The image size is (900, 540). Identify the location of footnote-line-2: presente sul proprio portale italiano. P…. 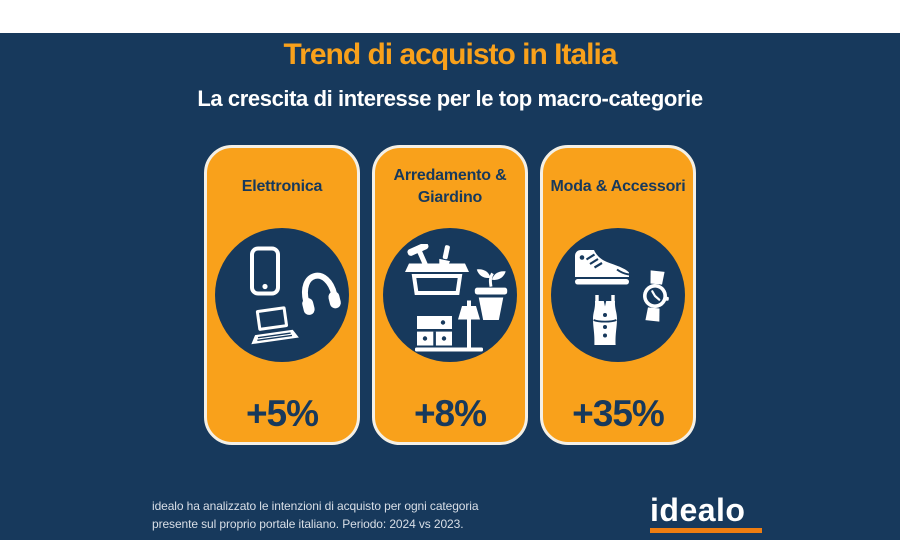
(308, 524).